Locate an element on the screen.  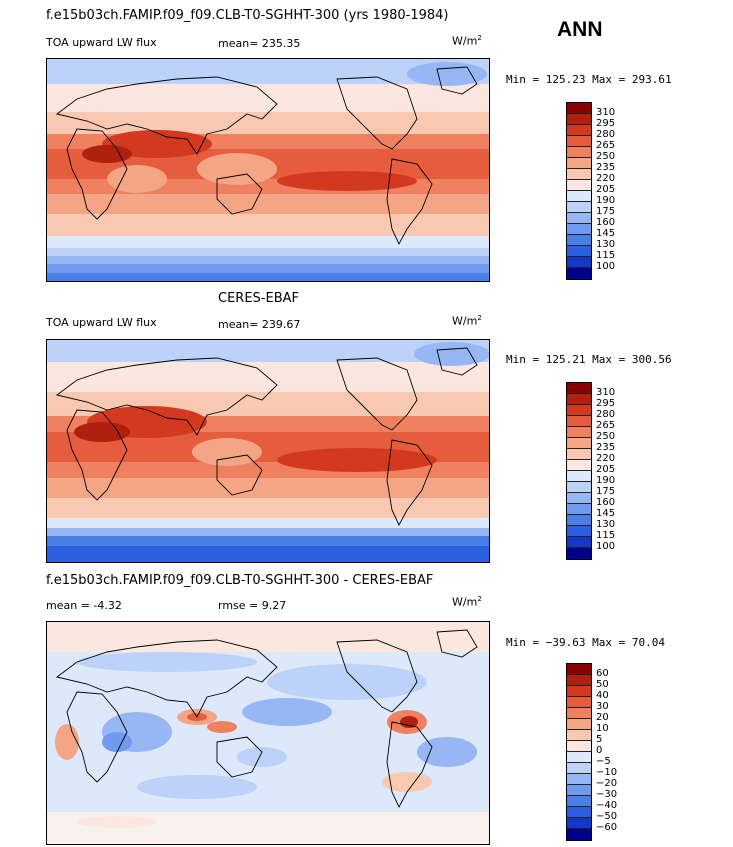
colorbar-tick-label: 5 is located at coordinates (599, 739).